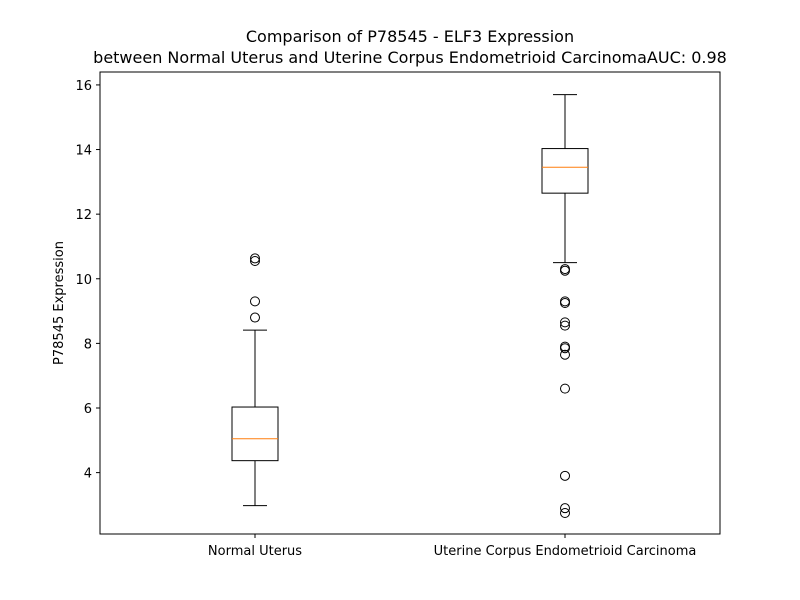 The image size is (800, 600). I want to click on y-tick-label: 10, so click(83, 280).